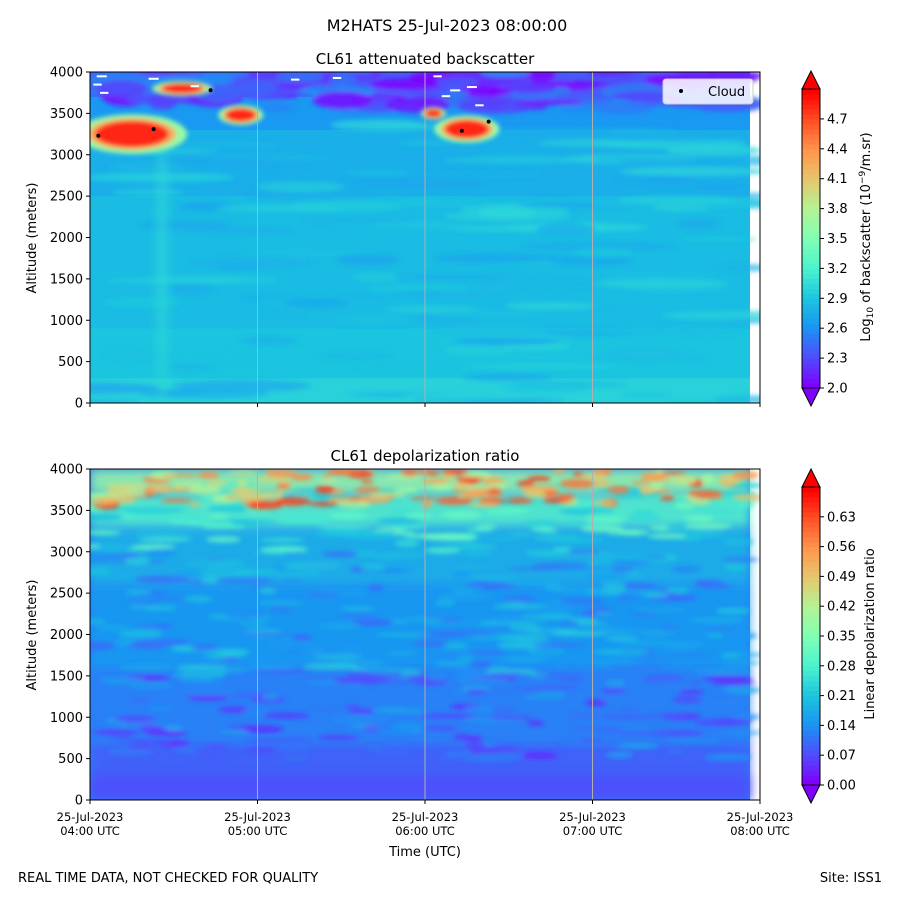 This screenshot has height=900, width=900. What do you see at coordinates (824, 238) in the screenshot?
I see `backscatter-colorbar: 2.0 2.3 2.6 2.9 3.2 3.5 3.8 4.1 4.4 4.7` at bounding box center [824, 238].